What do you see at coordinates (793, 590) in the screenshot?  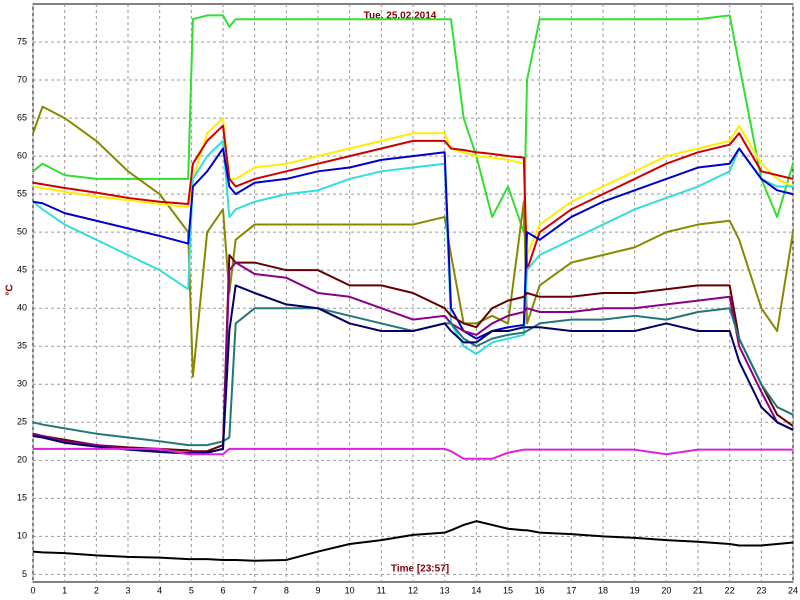 I see `x-tick-label: 24` at bounding box center [793, 590].